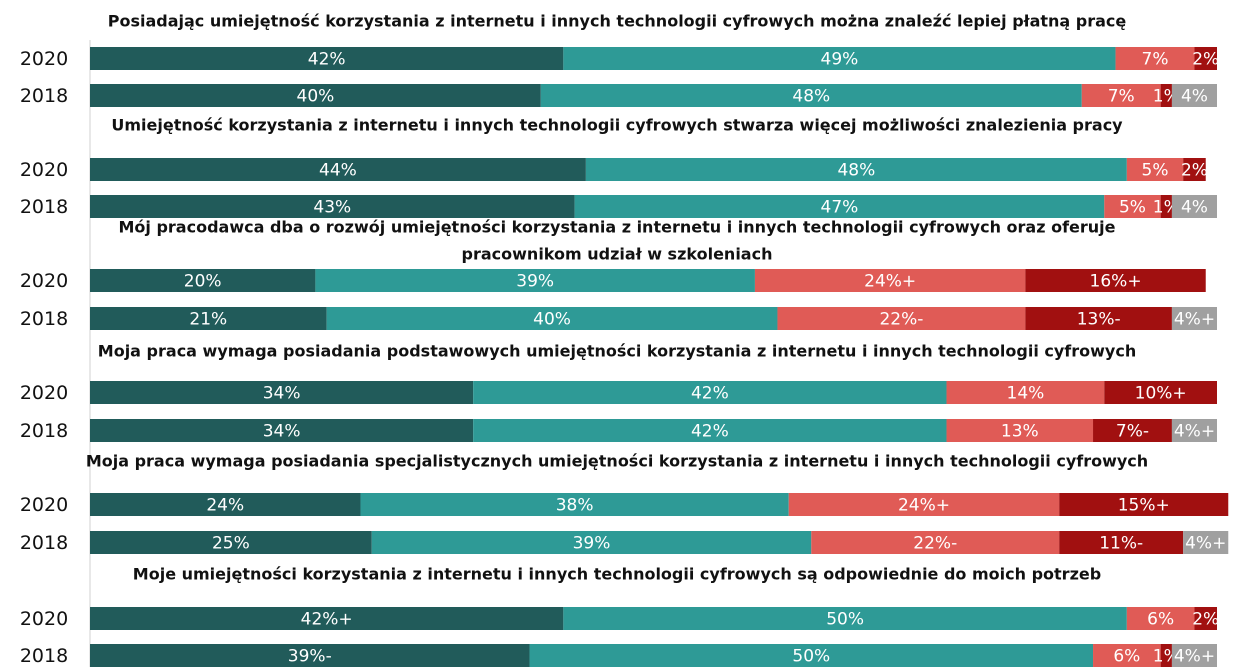  I want to click on value-label: 14%, so click(1026, 394).